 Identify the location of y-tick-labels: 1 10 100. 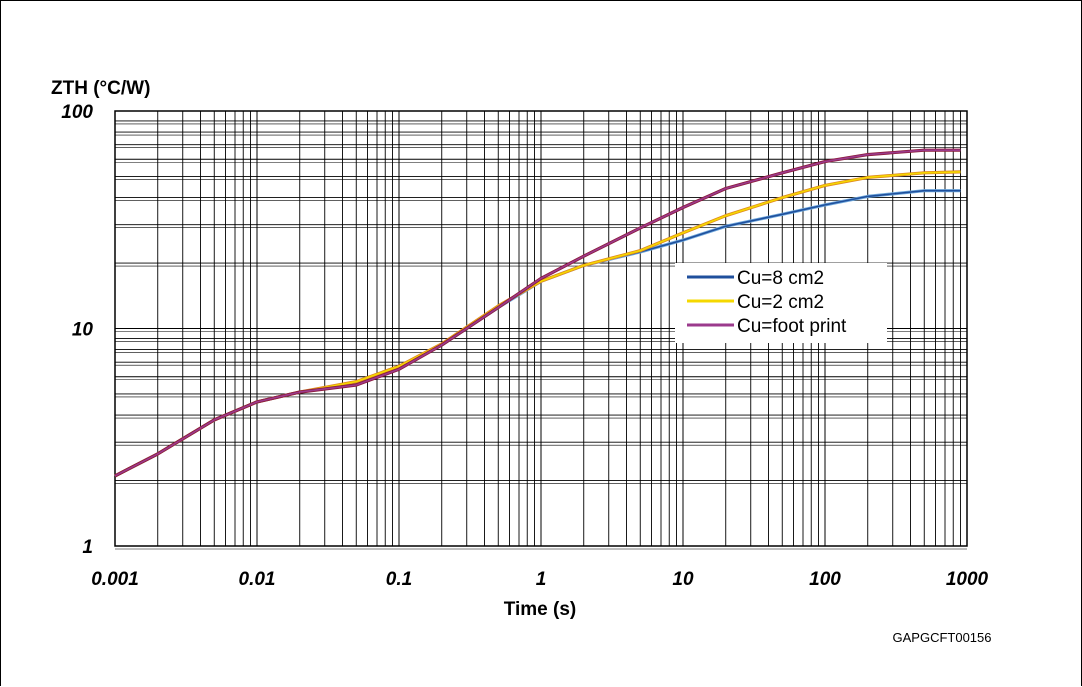
(77, 330).